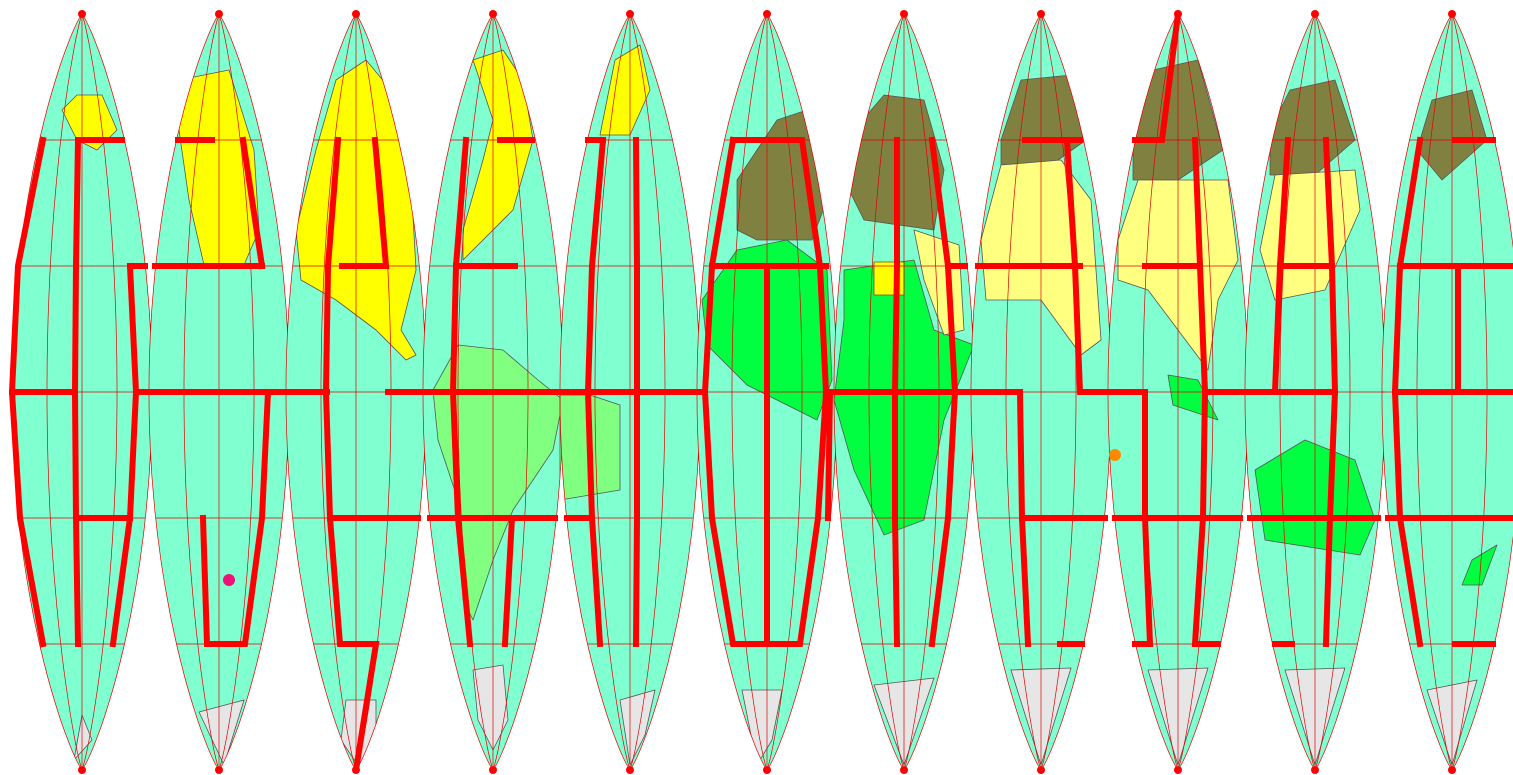 The height and width of the screenshot is (775, 1513). Describe the element at coordinates (229, 580) in the screenshot. I see `marker-pink` at that location.